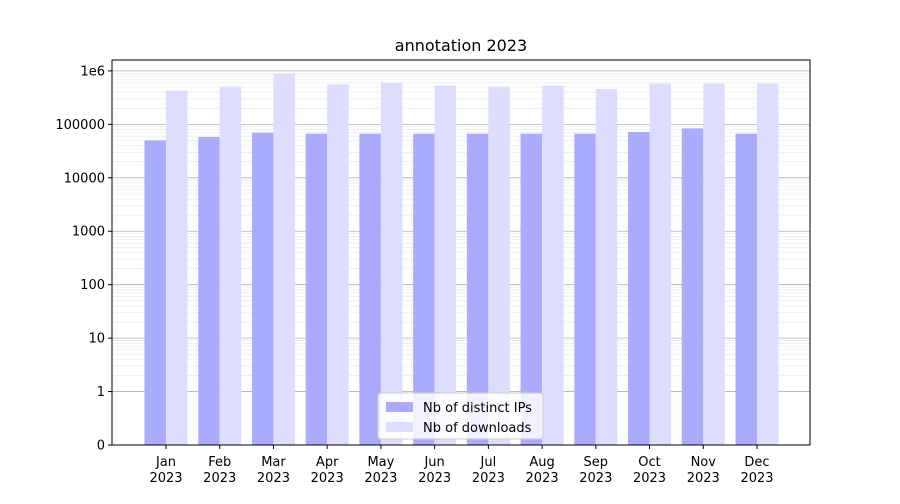 This screenshot has height=504, width=900. I want to click on y-tick-label: 100, so click(92, 285).